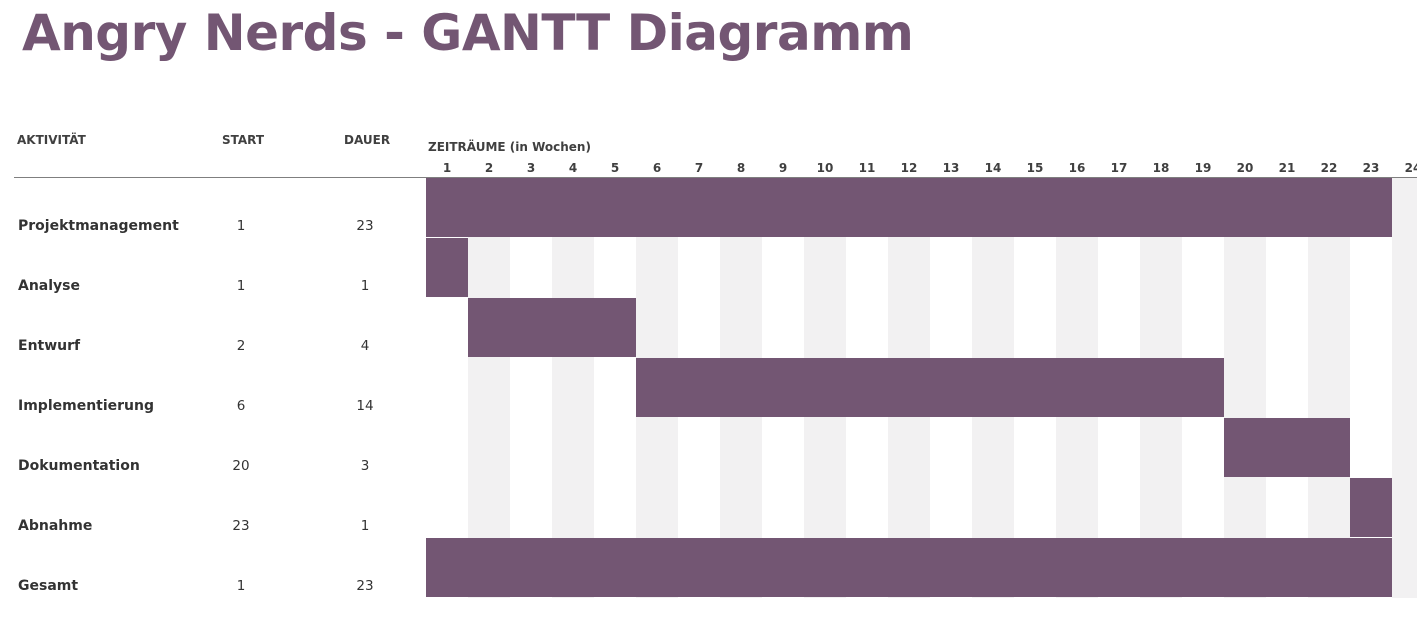  Describe the element at coordinates (241, 526) in the screenshot. I see `task-start-abnahme: 23` at that location.